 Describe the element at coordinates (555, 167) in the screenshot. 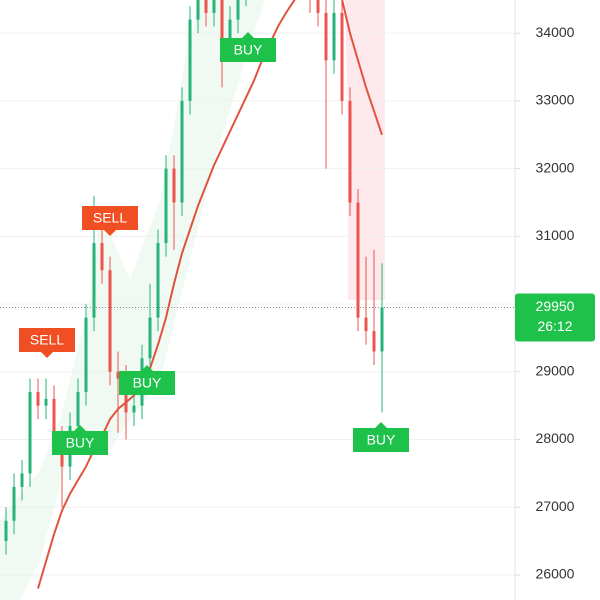

I see `y-tick-label: 32000` at that location.